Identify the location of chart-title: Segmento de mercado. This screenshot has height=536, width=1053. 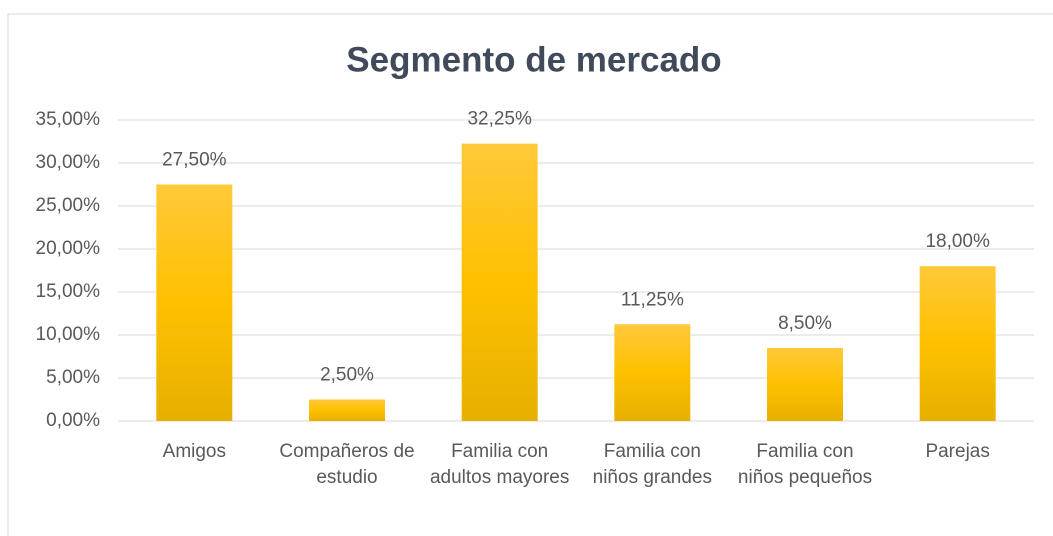
(533, 59).